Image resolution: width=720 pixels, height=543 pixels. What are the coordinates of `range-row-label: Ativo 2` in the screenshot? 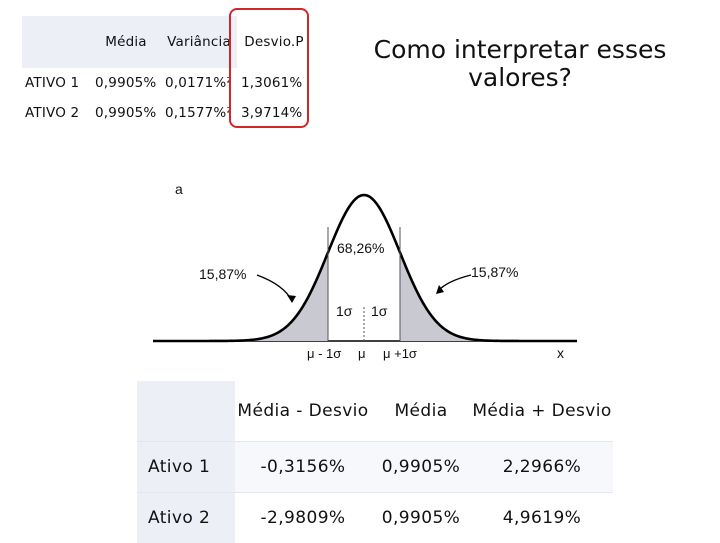 It's located at (186, 517).